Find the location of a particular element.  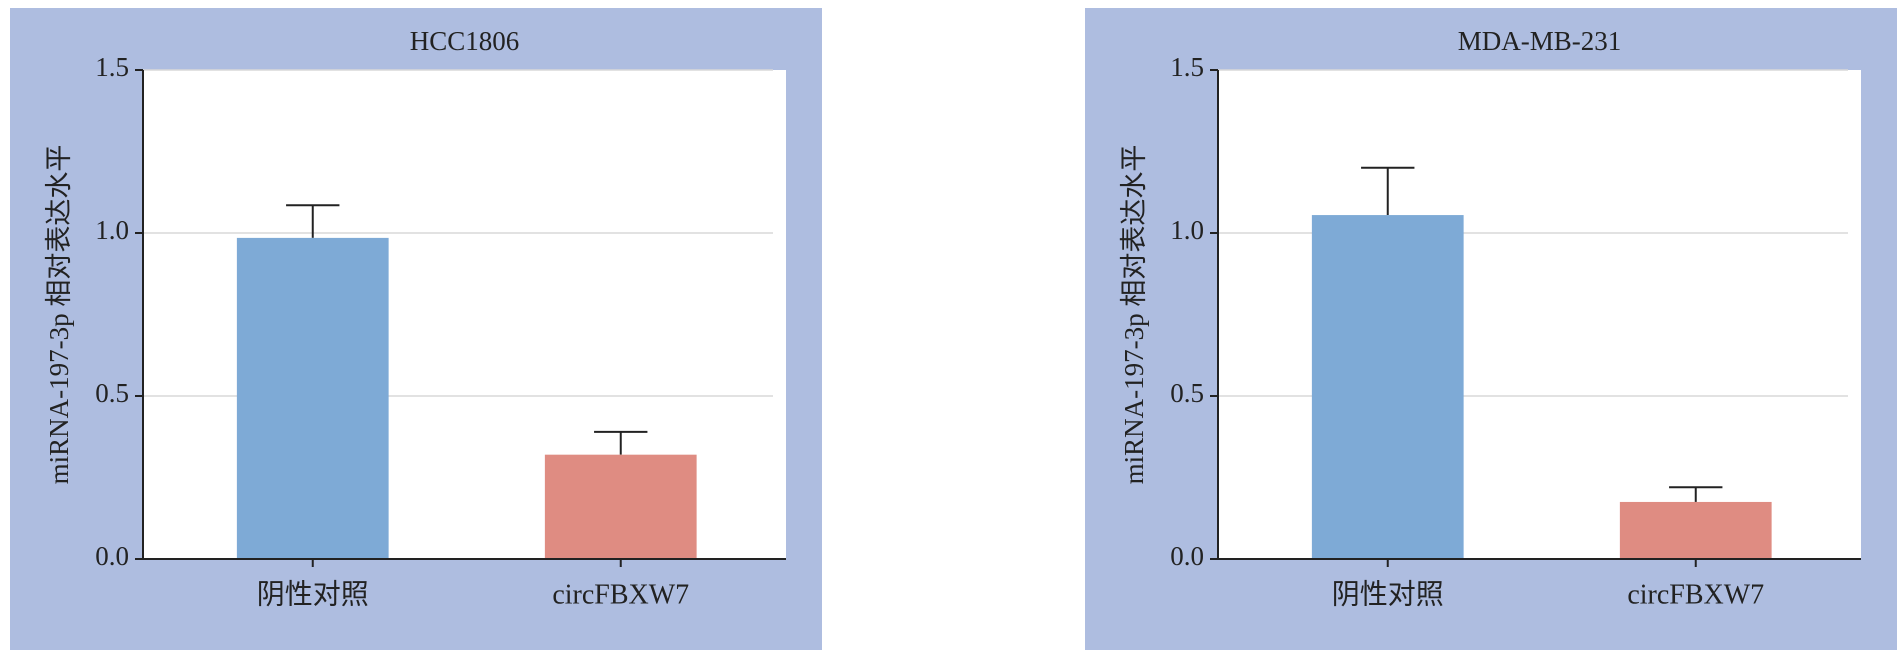

chart-title: HCC1806 is located at coordinates (465, 41).